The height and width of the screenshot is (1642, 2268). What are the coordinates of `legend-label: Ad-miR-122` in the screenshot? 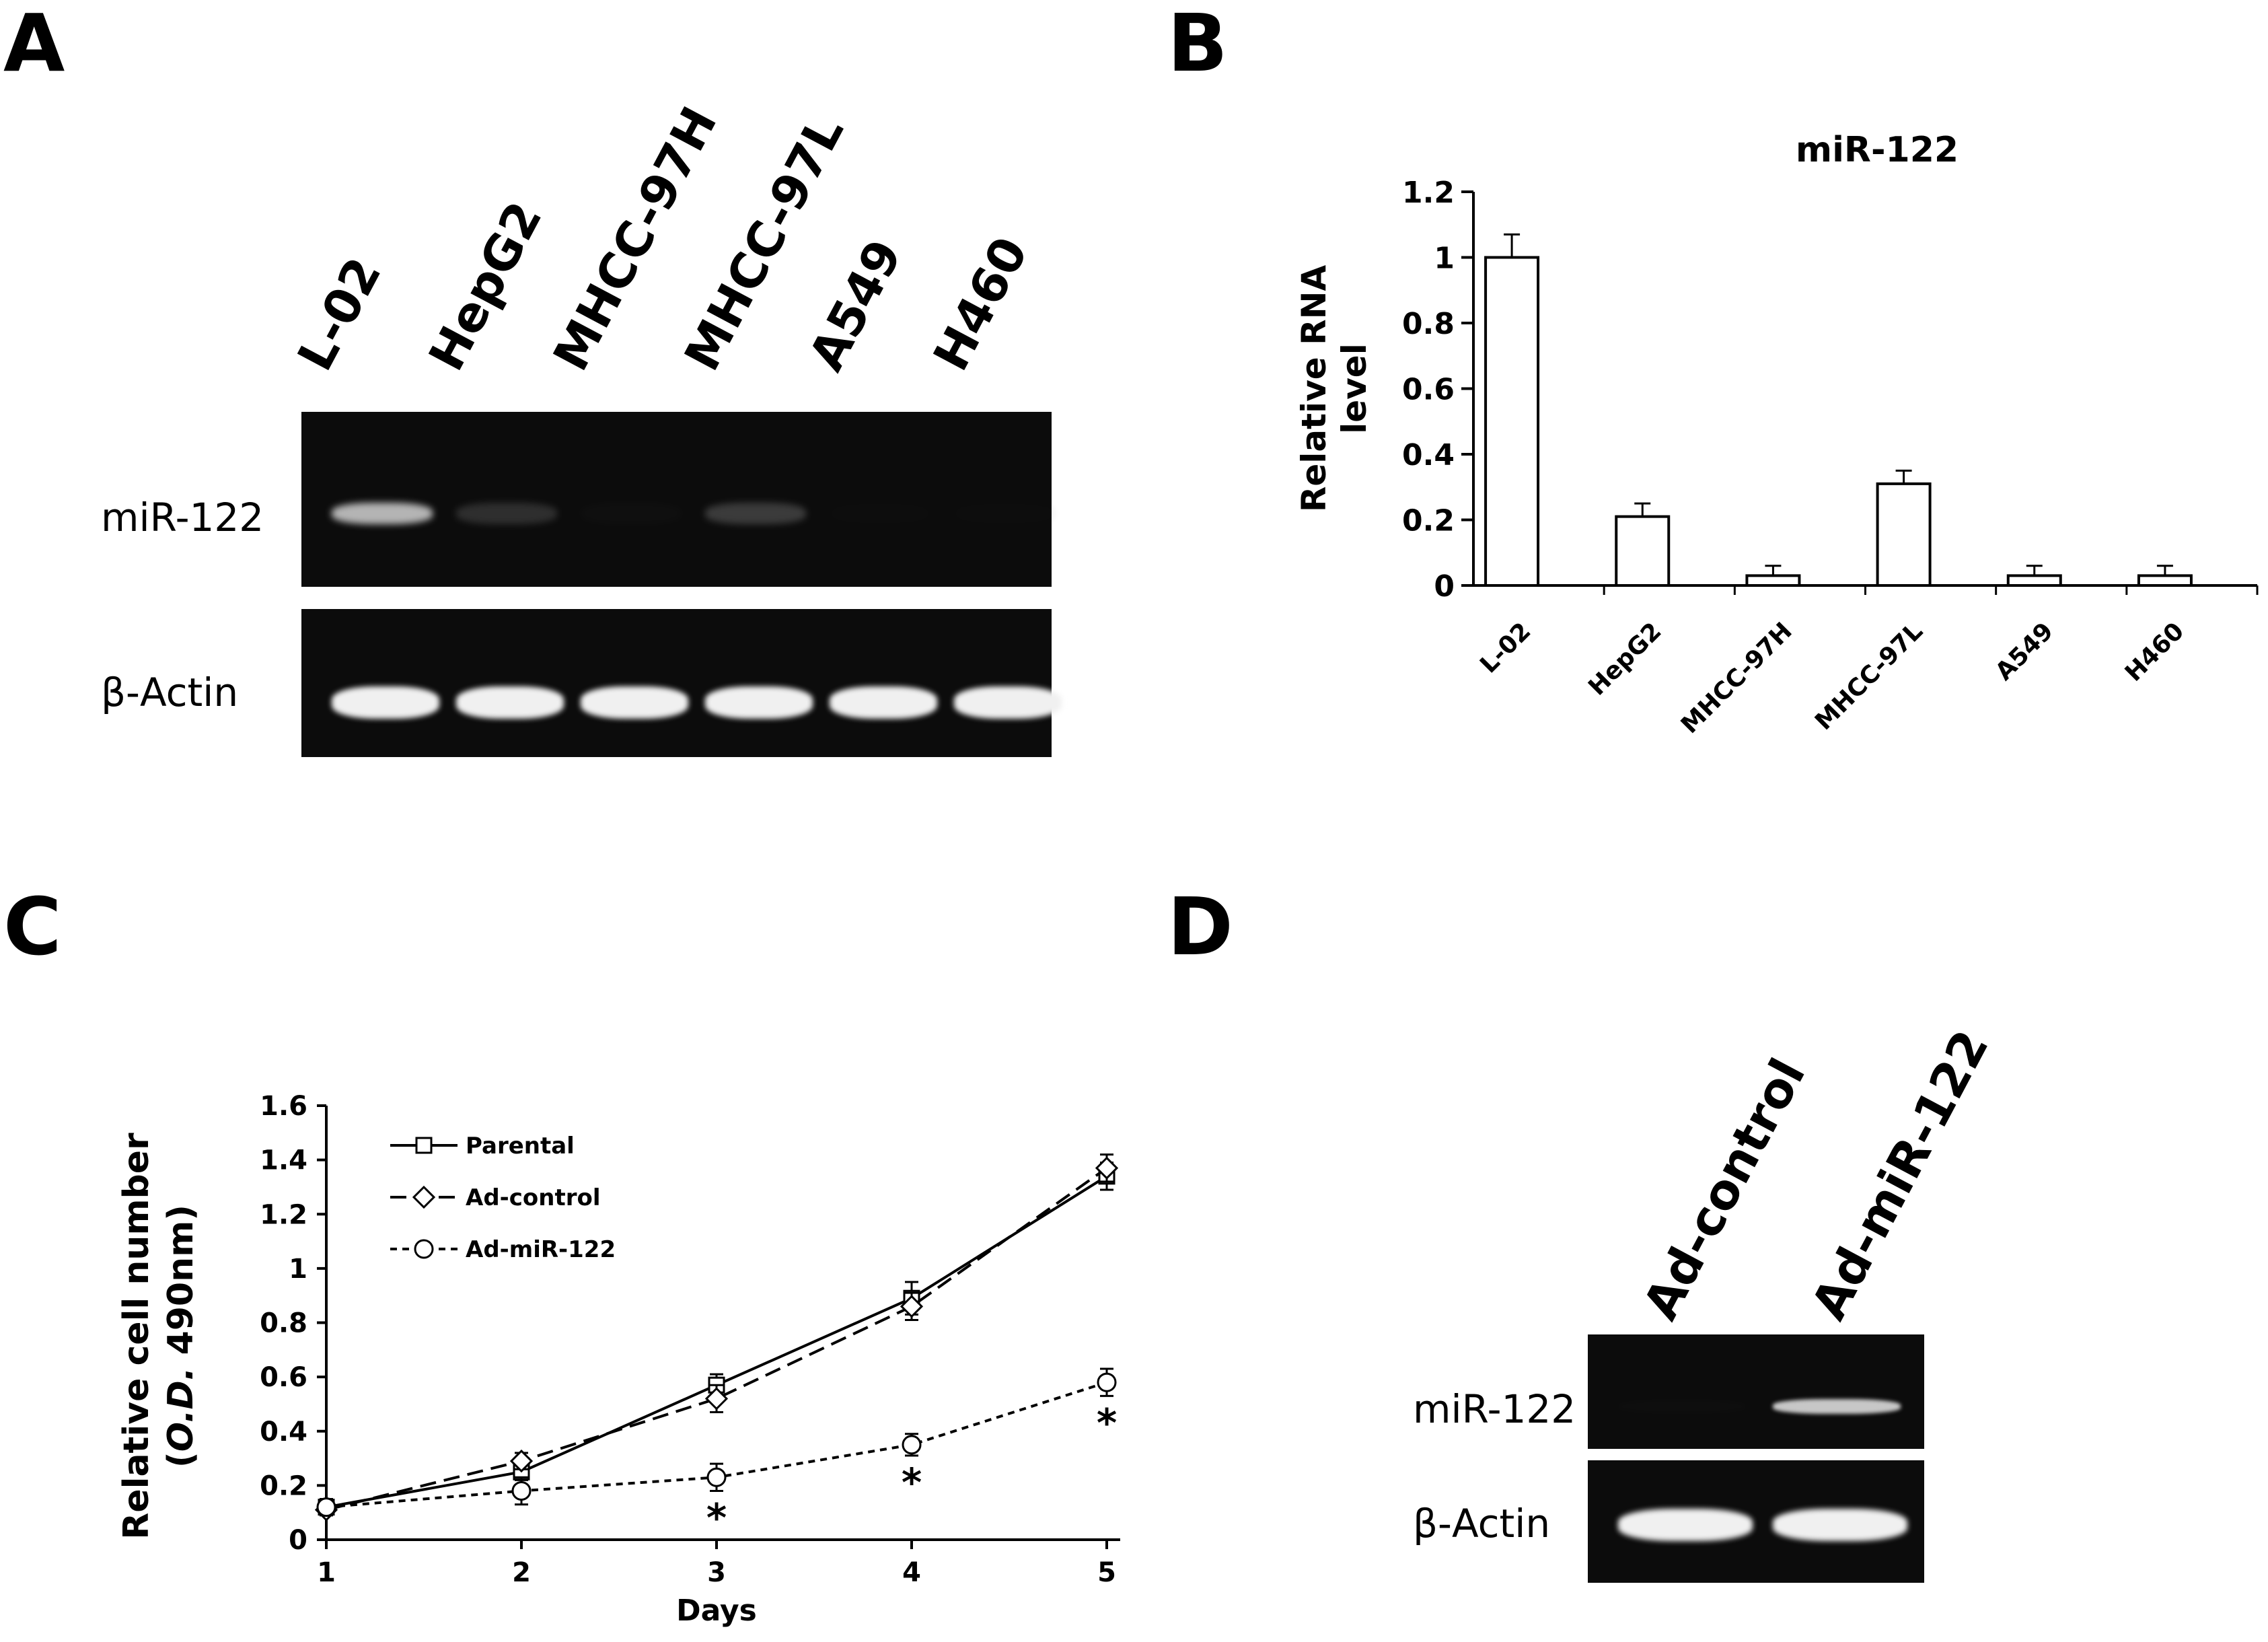 It's located at (541, 1249).